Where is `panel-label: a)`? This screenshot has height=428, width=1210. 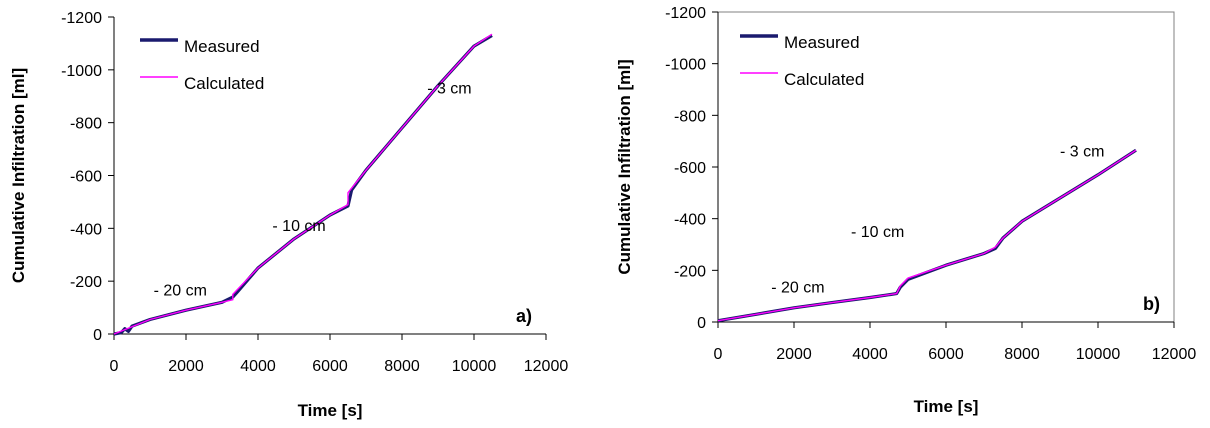
panel-label: a) is located at coordinates (524, 316).